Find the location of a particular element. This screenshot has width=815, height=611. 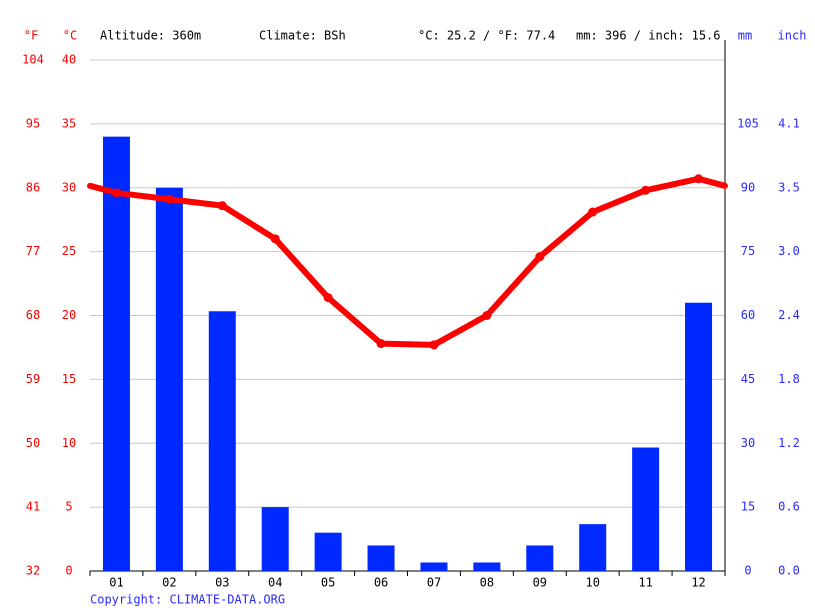

c-tick-label: 10 is located at coordinates (69, 443).